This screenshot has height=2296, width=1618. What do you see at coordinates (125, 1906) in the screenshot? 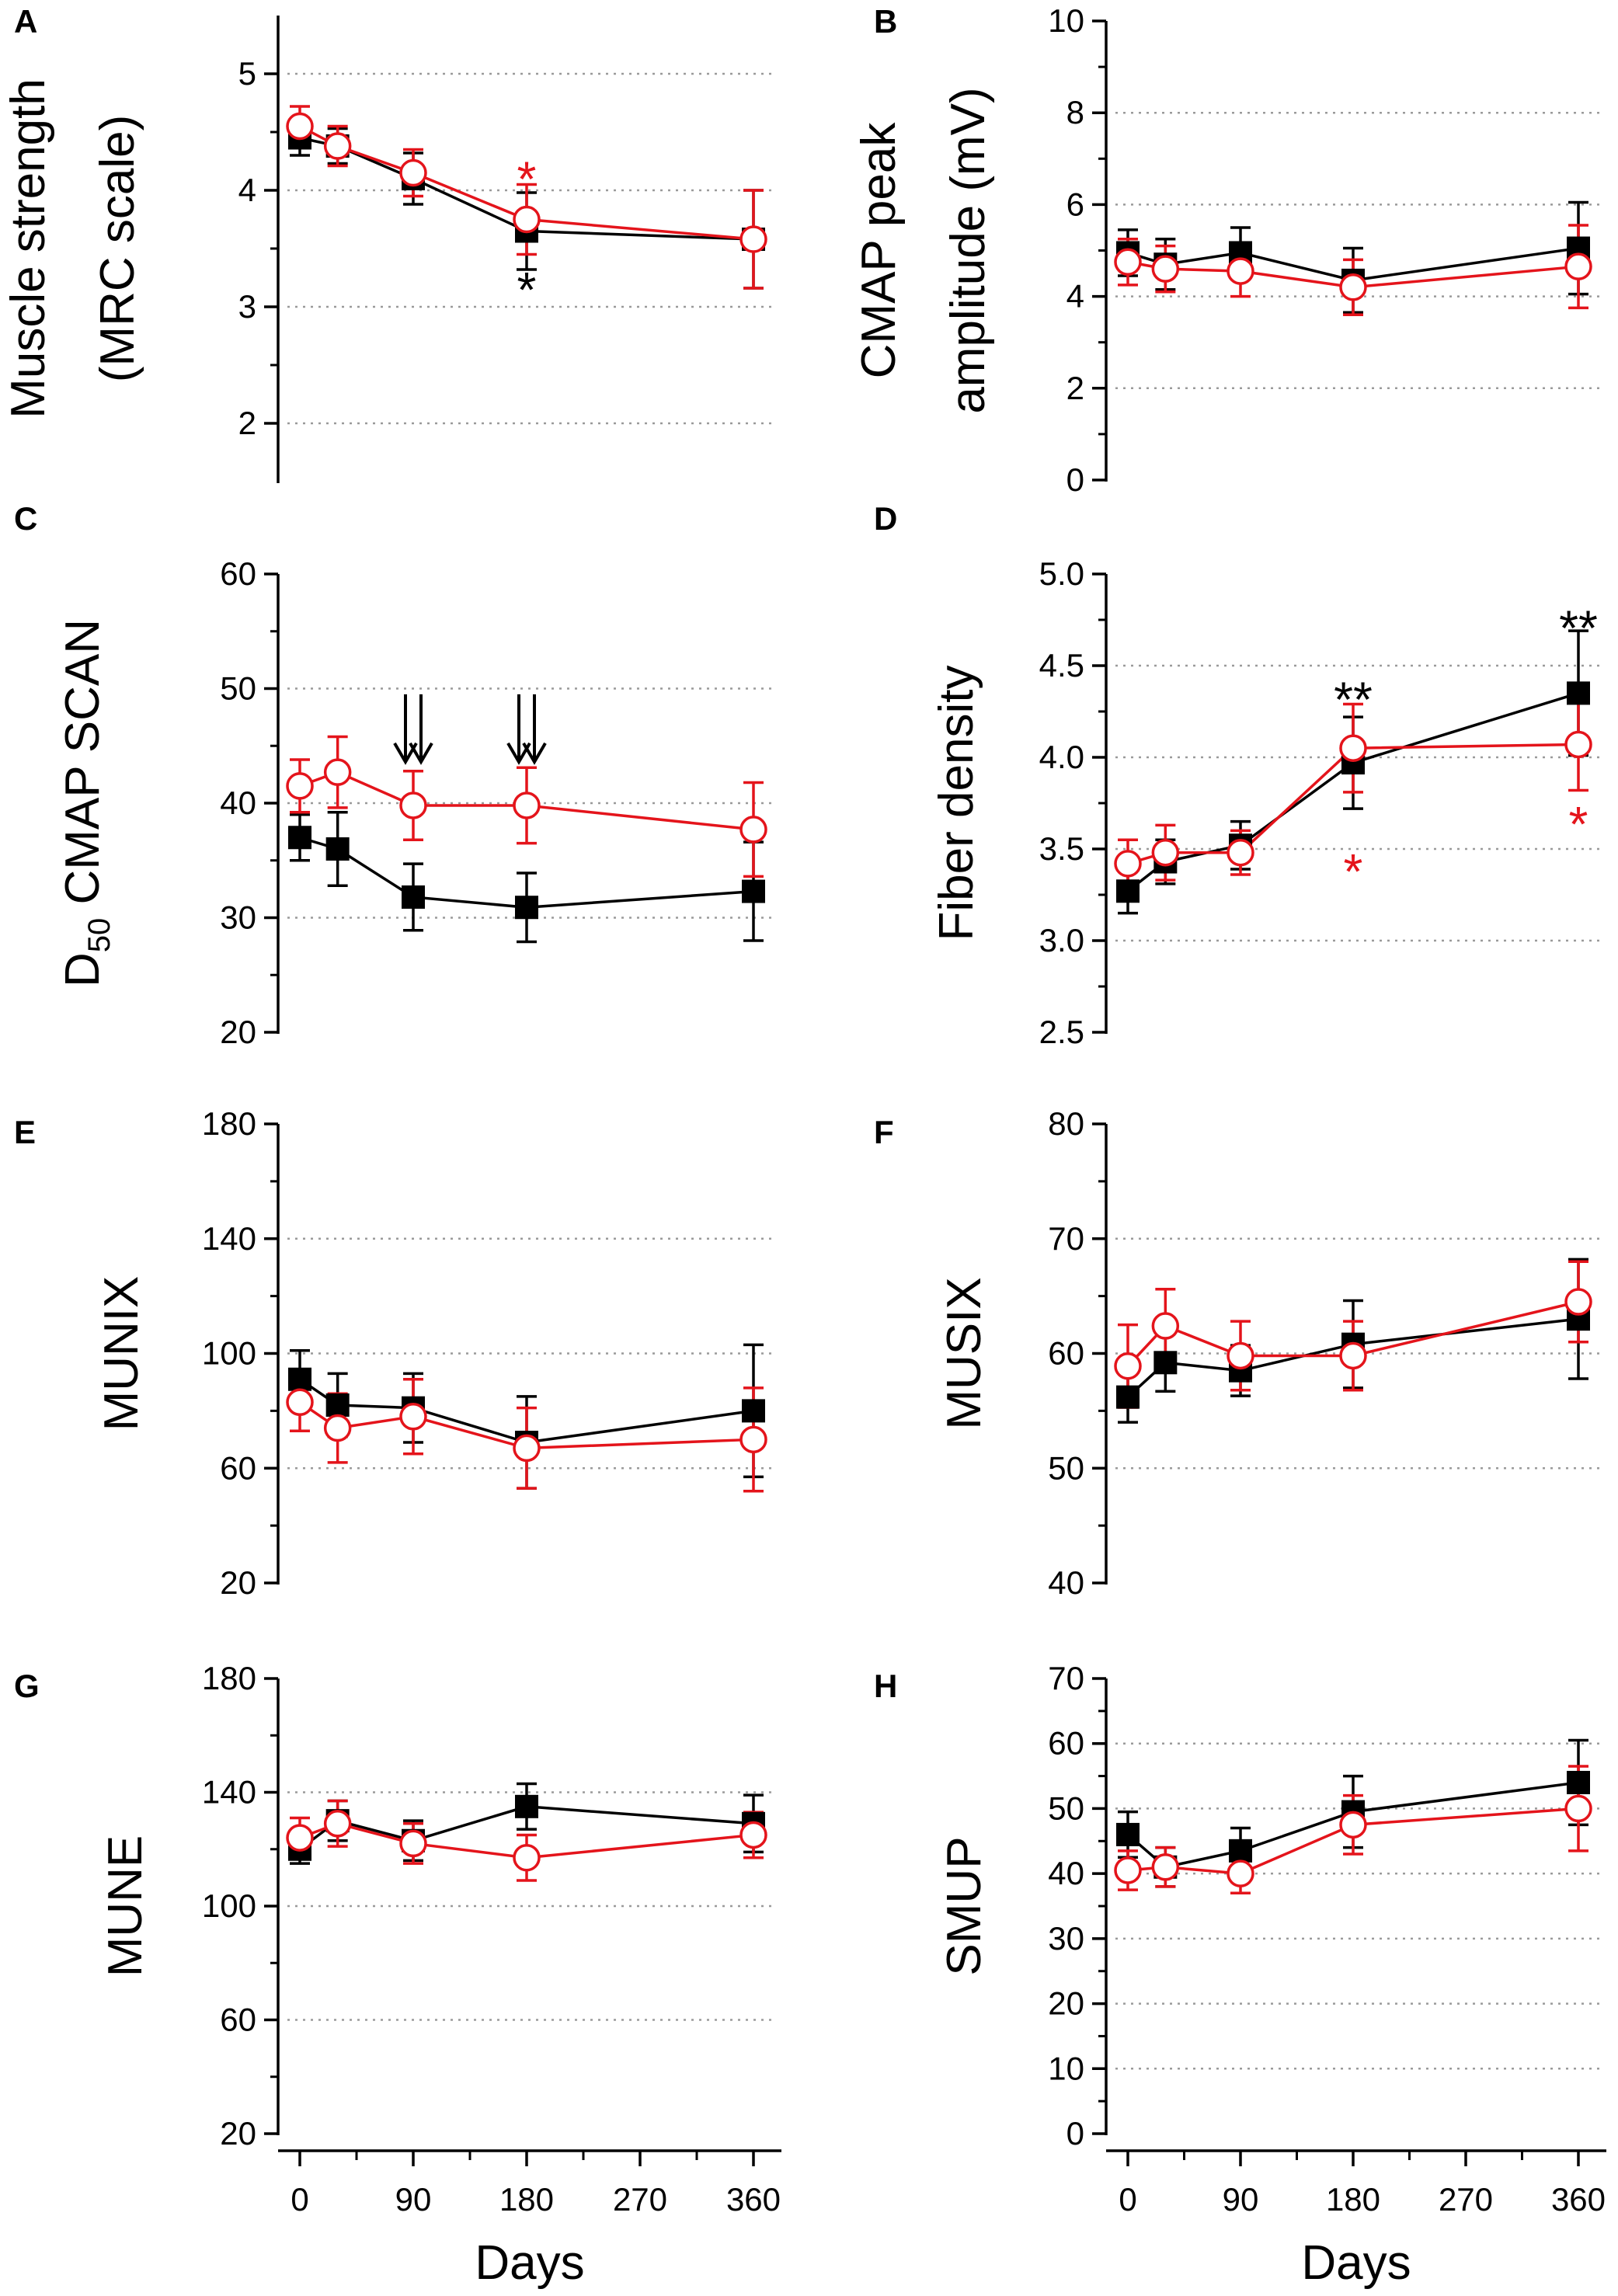
I see `y-axis-label: MUNE` at bounding box center [125, 1906].